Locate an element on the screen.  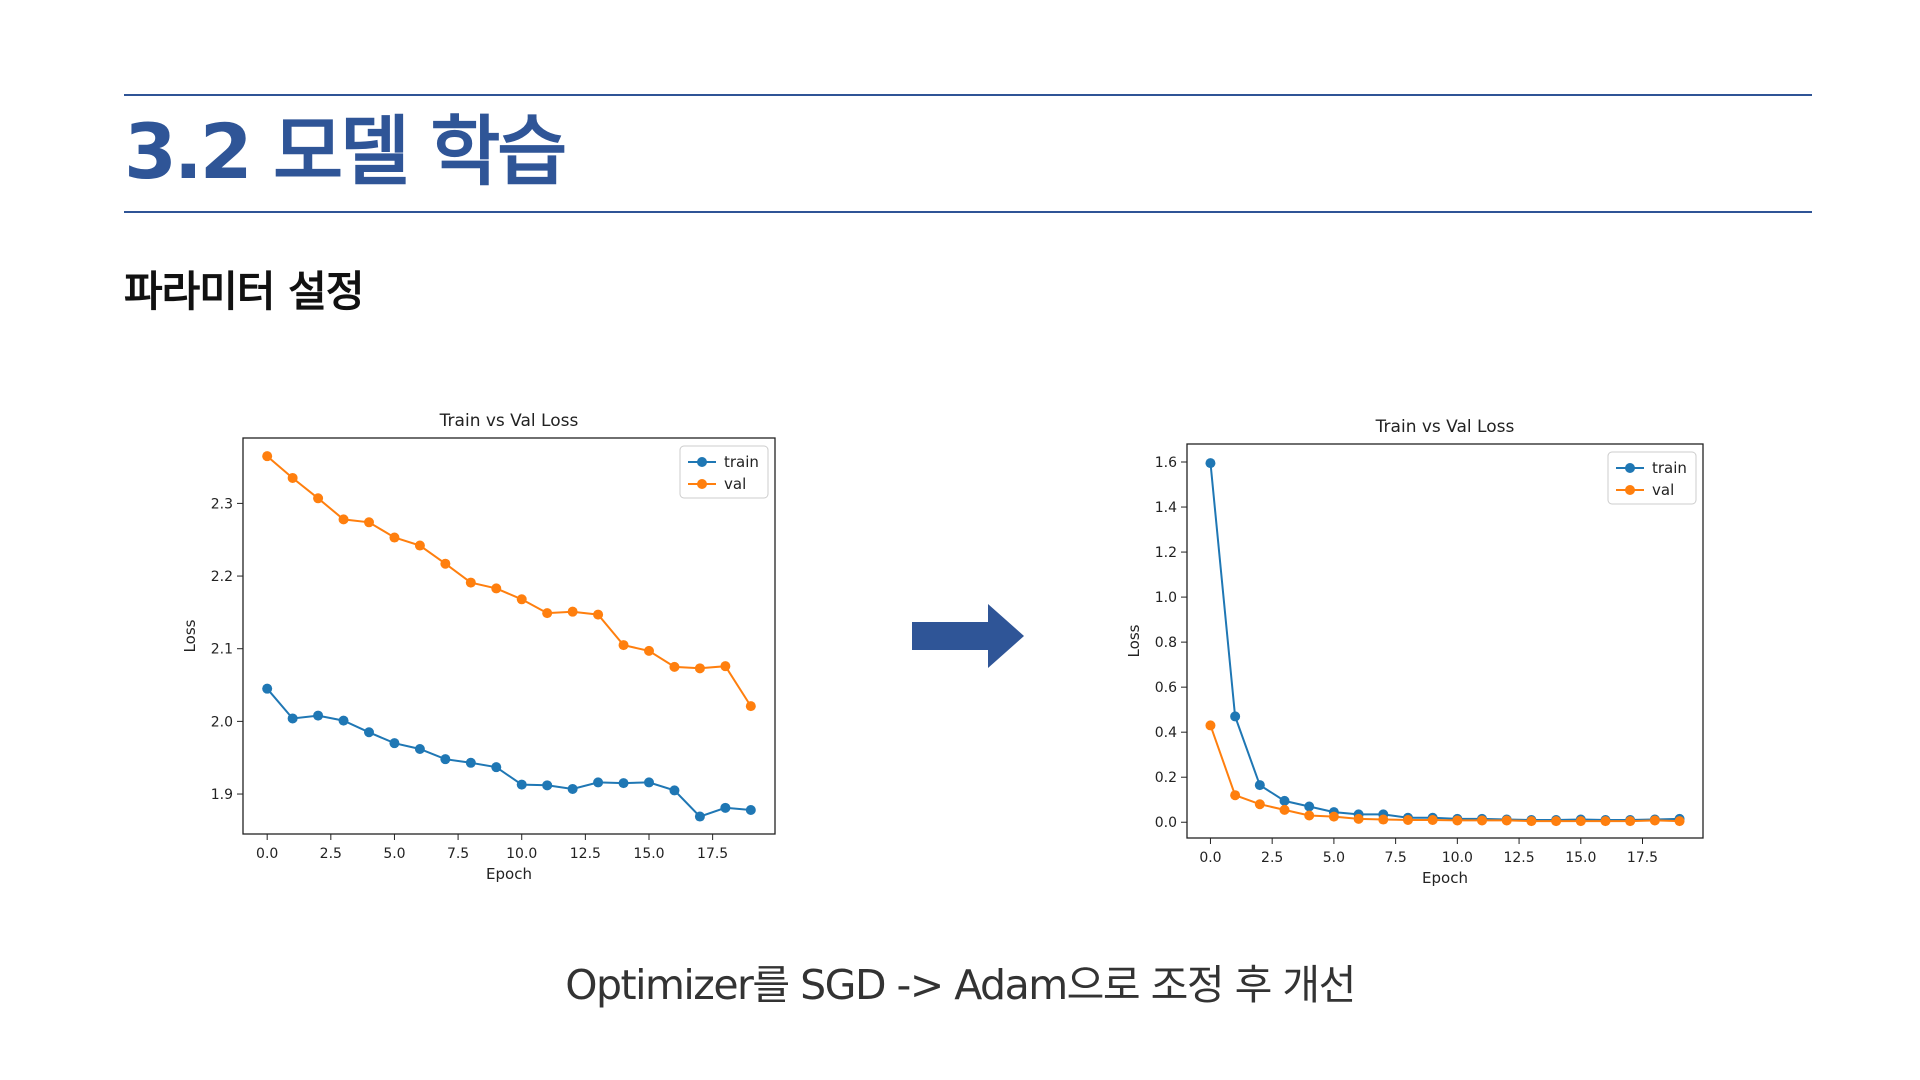
chart1-x-tick-label: 15.0 is located at coordinates (1580, 858).